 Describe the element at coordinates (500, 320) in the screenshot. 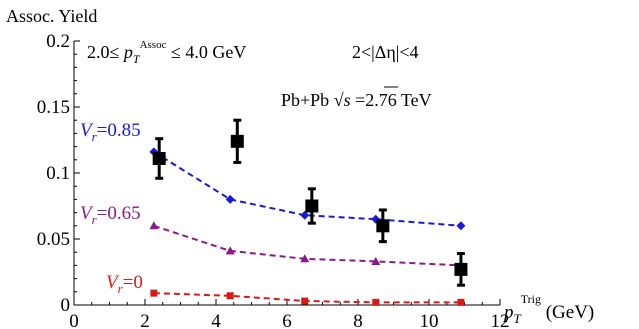

I see `x-tick-label: 12` at that location.